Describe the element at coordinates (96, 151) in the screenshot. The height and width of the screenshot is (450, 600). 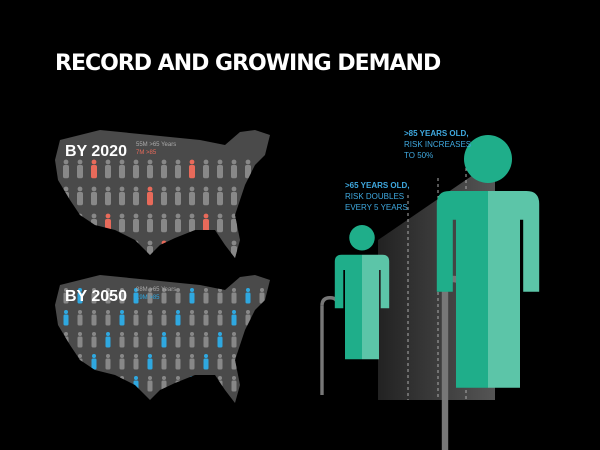
I see `map-label: BY 2020` at that location.